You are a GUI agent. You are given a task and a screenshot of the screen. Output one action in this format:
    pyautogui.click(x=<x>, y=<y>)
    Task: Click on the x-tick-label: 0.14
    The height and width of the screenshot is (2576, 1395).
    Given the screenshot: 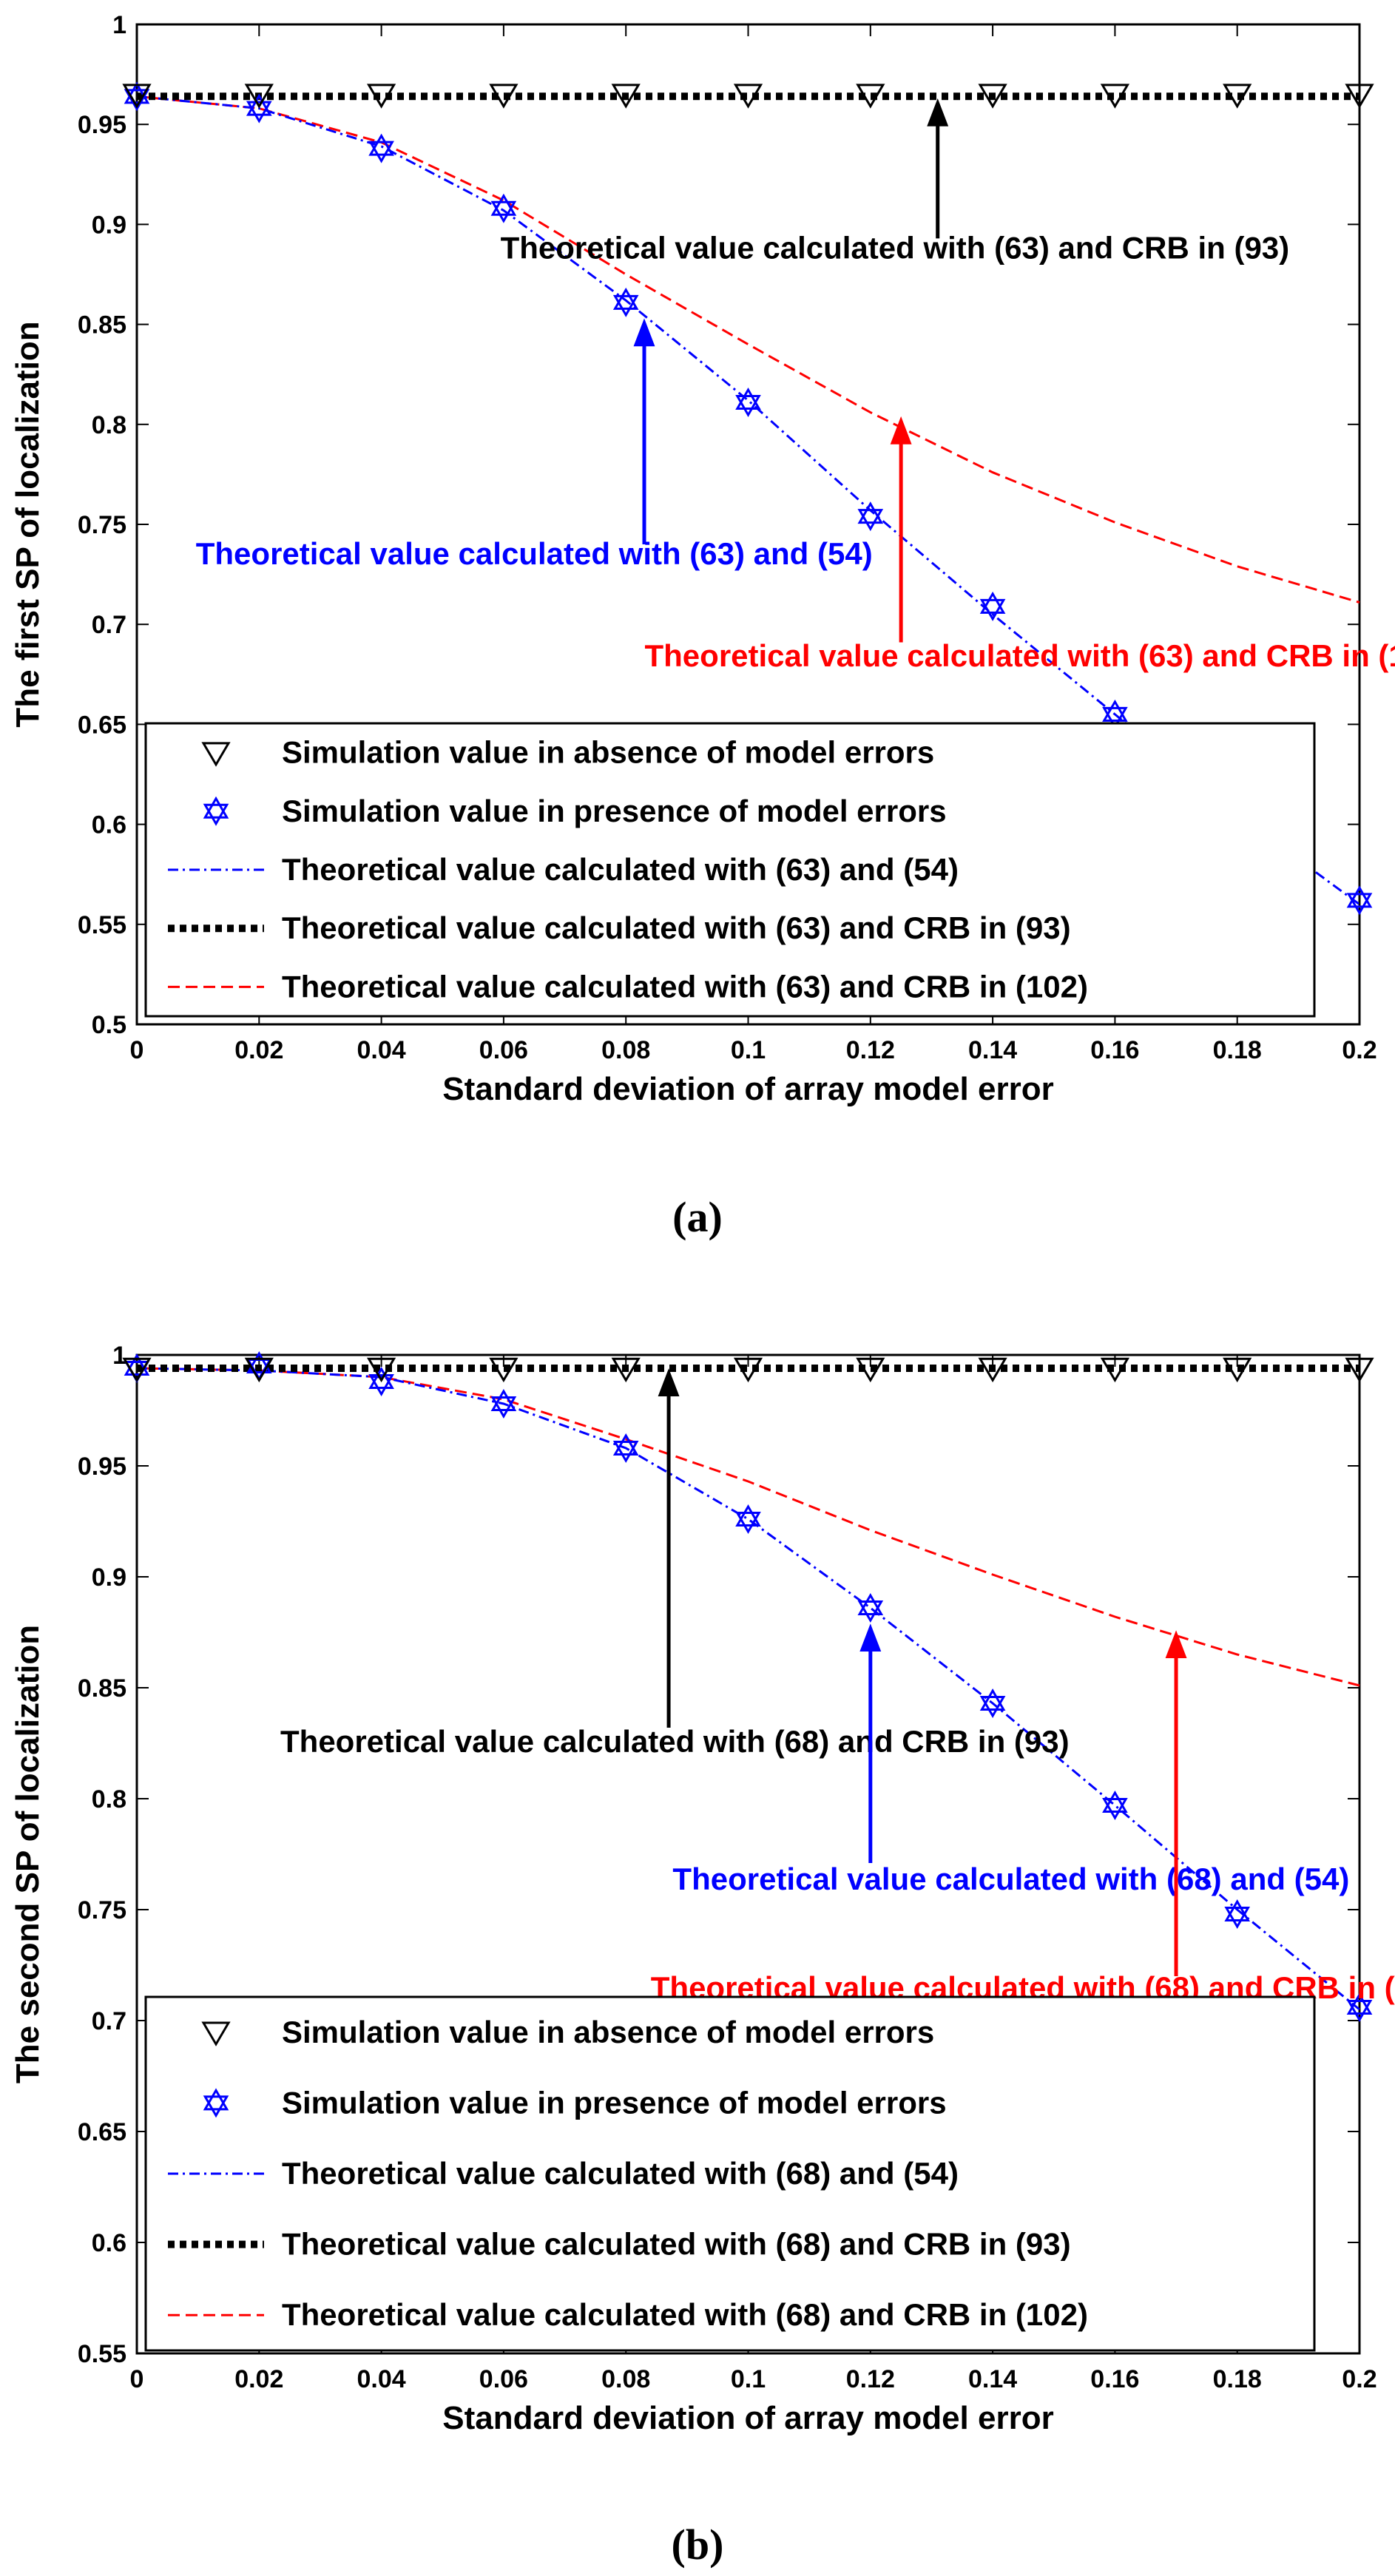 What is the action you would take?
    pyautogui.click(x=992, y=1050)
    